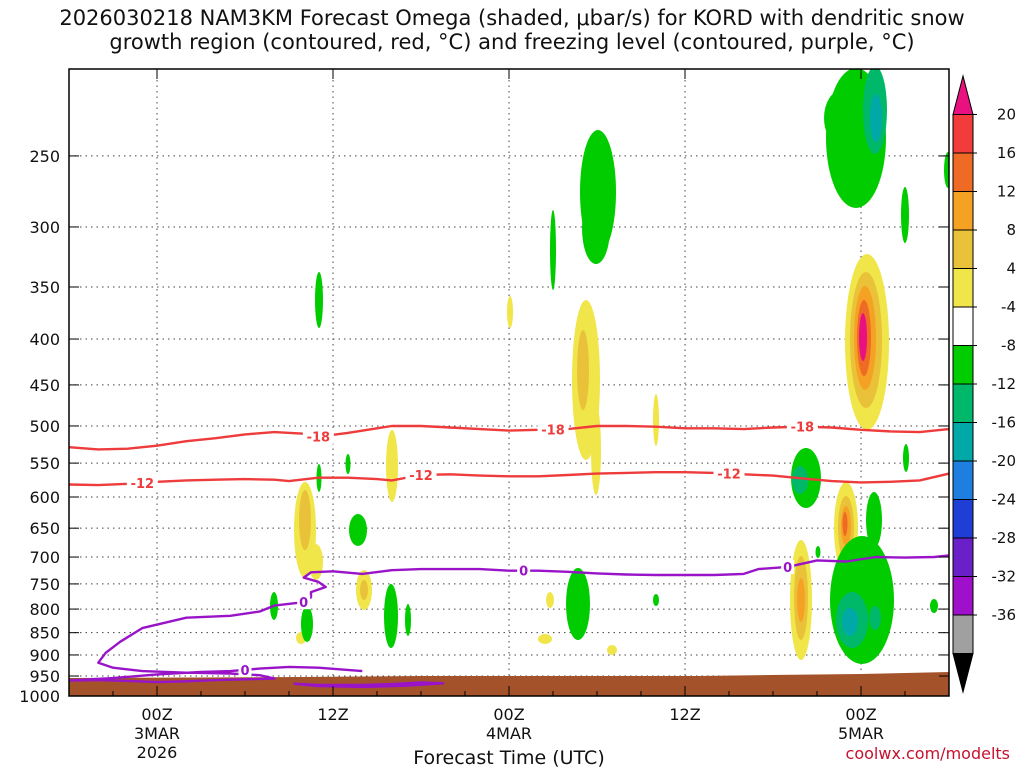 The height and width of the screenshot is (768, 1024). What do you see at coordinates (553, 430) in the screenshot?
I see `contour-label-0-1: -18` at bounding box center [553, 430].